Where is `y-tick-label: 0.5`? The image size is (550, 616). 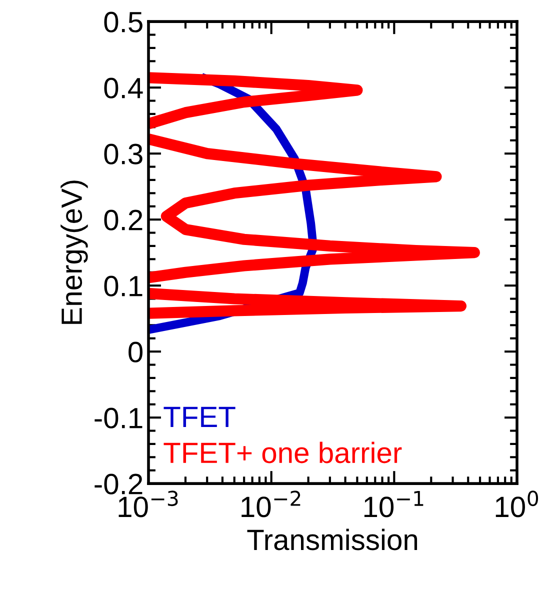
y-tick-label: 0.5 is located at coordinates (123, 22).